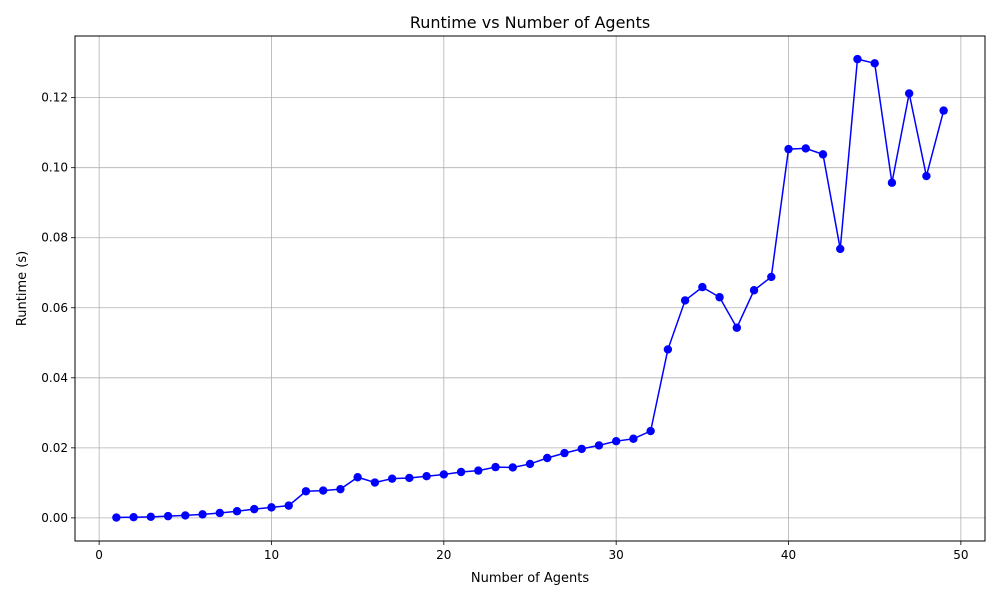  Describe the element at coordinates (54, 378) in the screenshot. I see `y-tick-label: 0.04` at that location.